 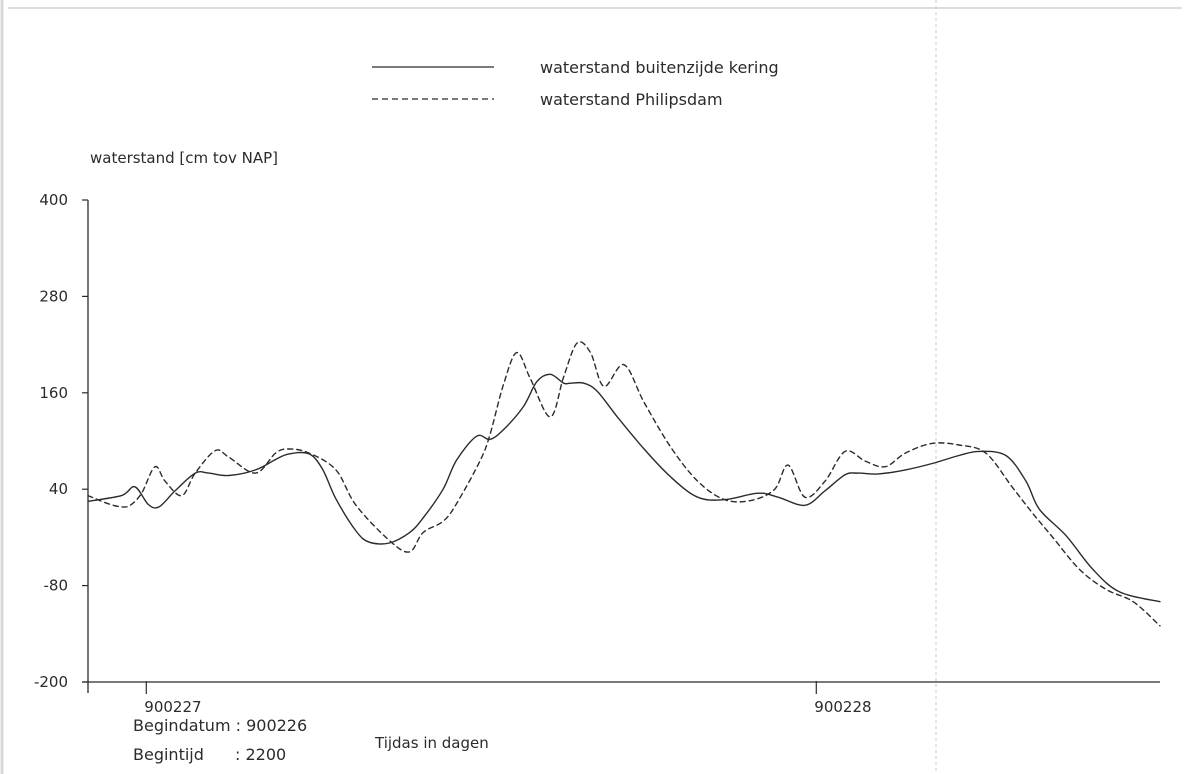 I want to click on x-ticks: 900227 900228, so click(x=508, y=698).